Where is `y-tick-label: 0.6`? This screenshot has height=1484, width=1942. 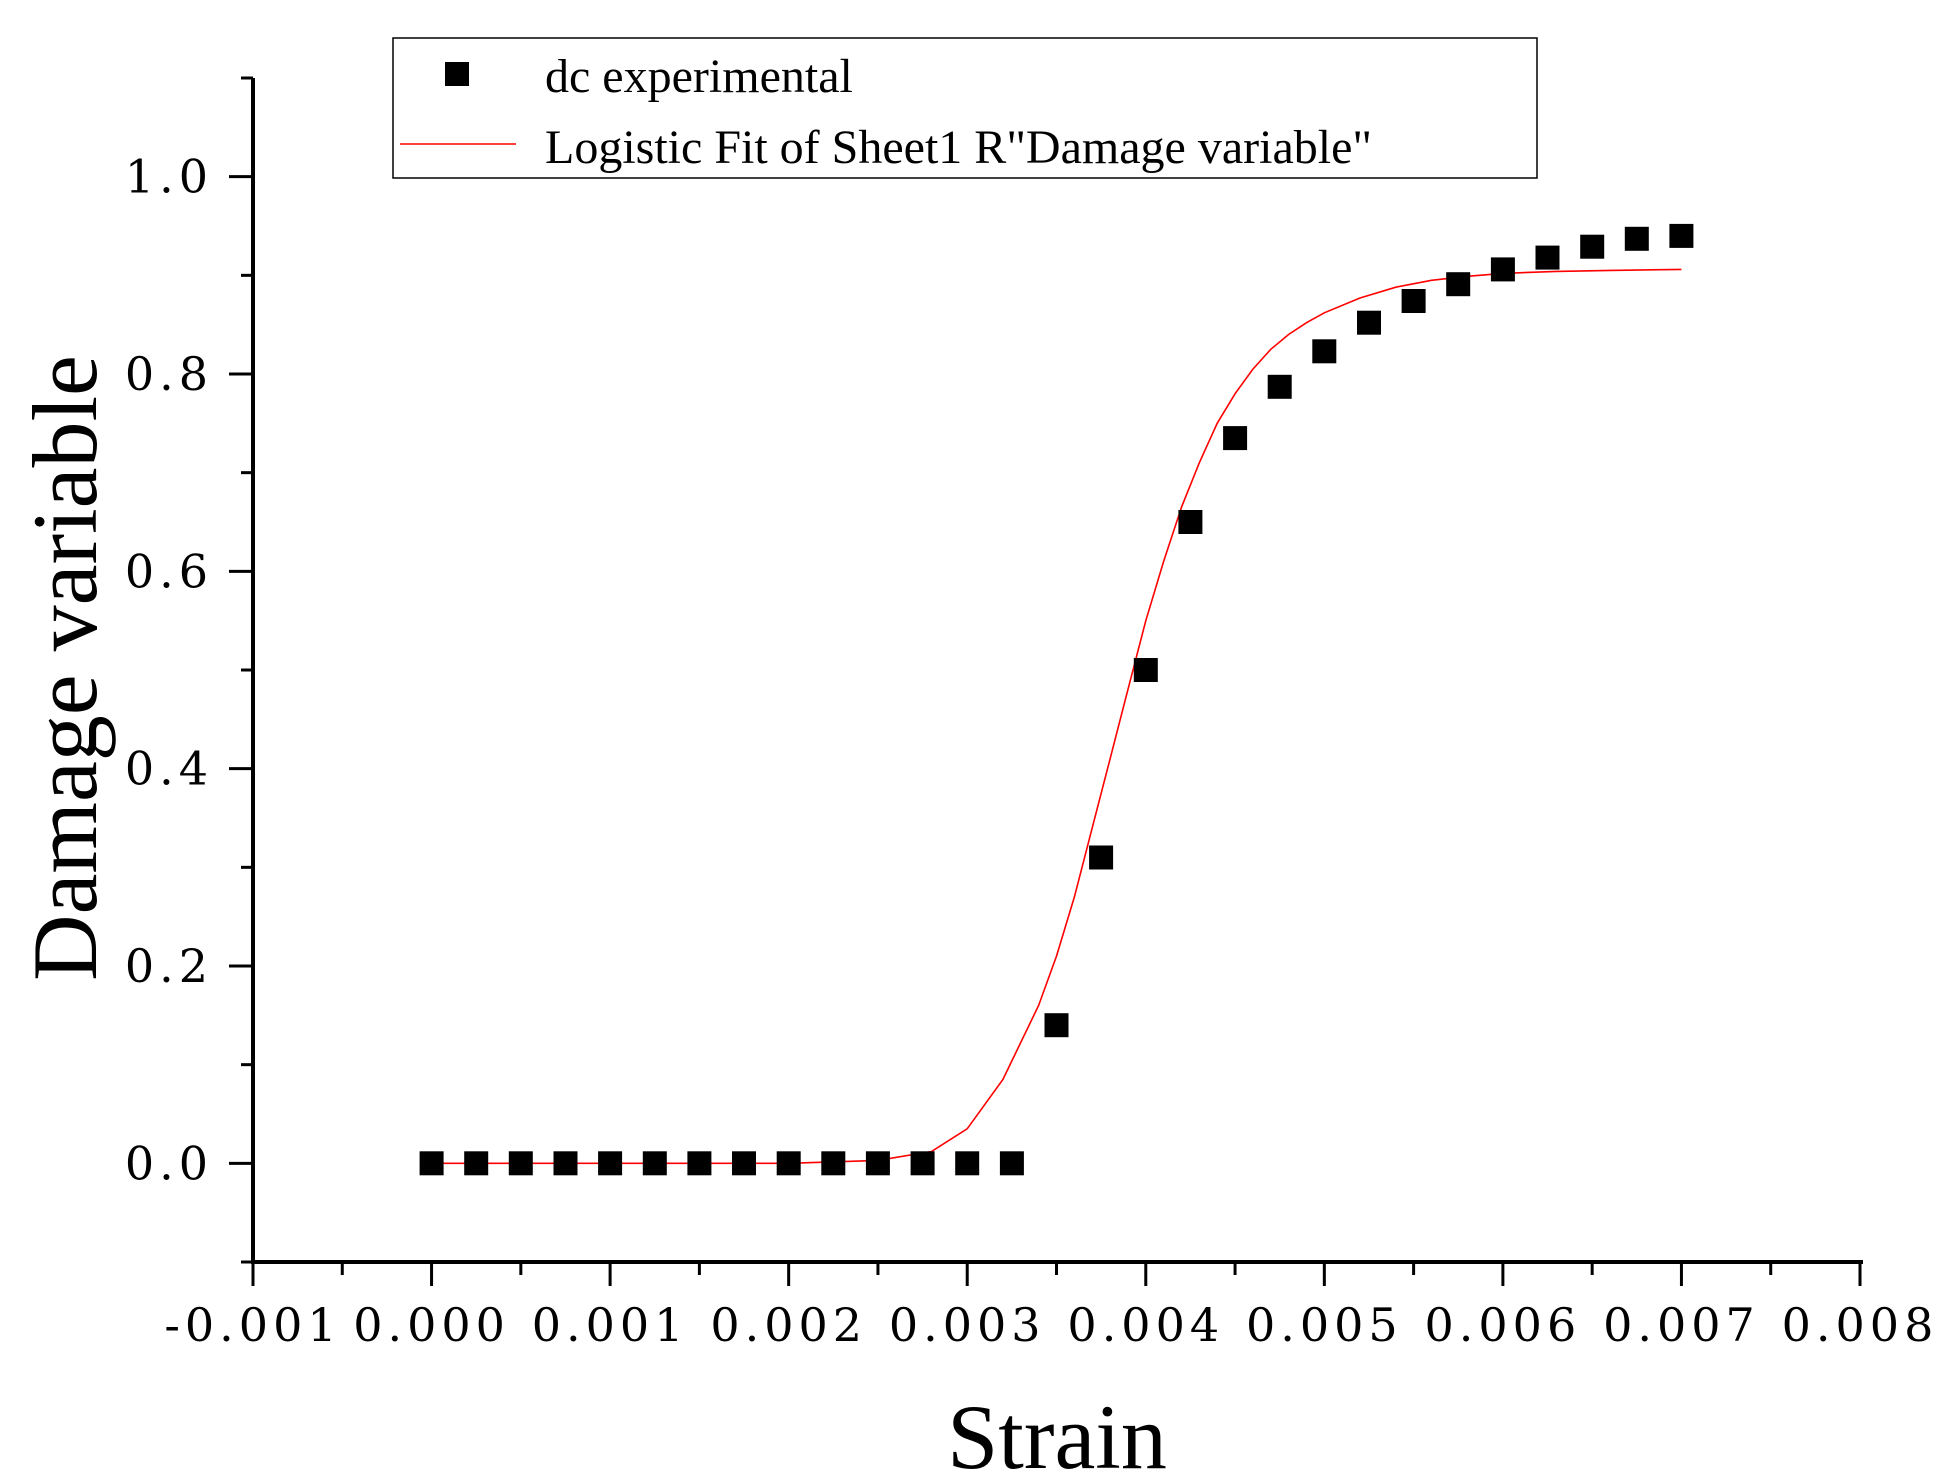 y-tick-label: 0.6 is located at coordinates (169, 571).